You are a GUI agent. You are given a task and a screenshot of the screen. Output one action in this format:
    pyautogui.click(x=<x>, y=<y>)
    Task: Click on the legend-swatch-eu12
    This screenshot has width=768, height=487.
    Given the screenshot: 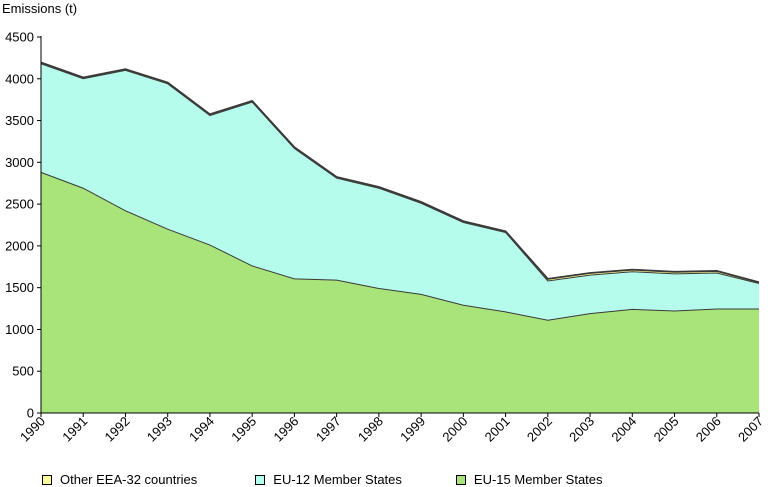 What is the action you would take?
    pyautogui.click(x=260, y=479)
    